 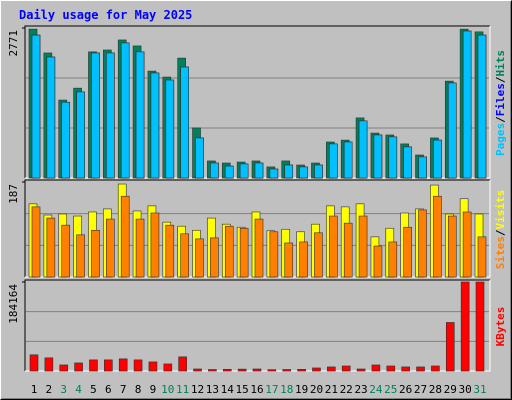 I want to click on x-tick-label: 29, so click(x=450, y=389).